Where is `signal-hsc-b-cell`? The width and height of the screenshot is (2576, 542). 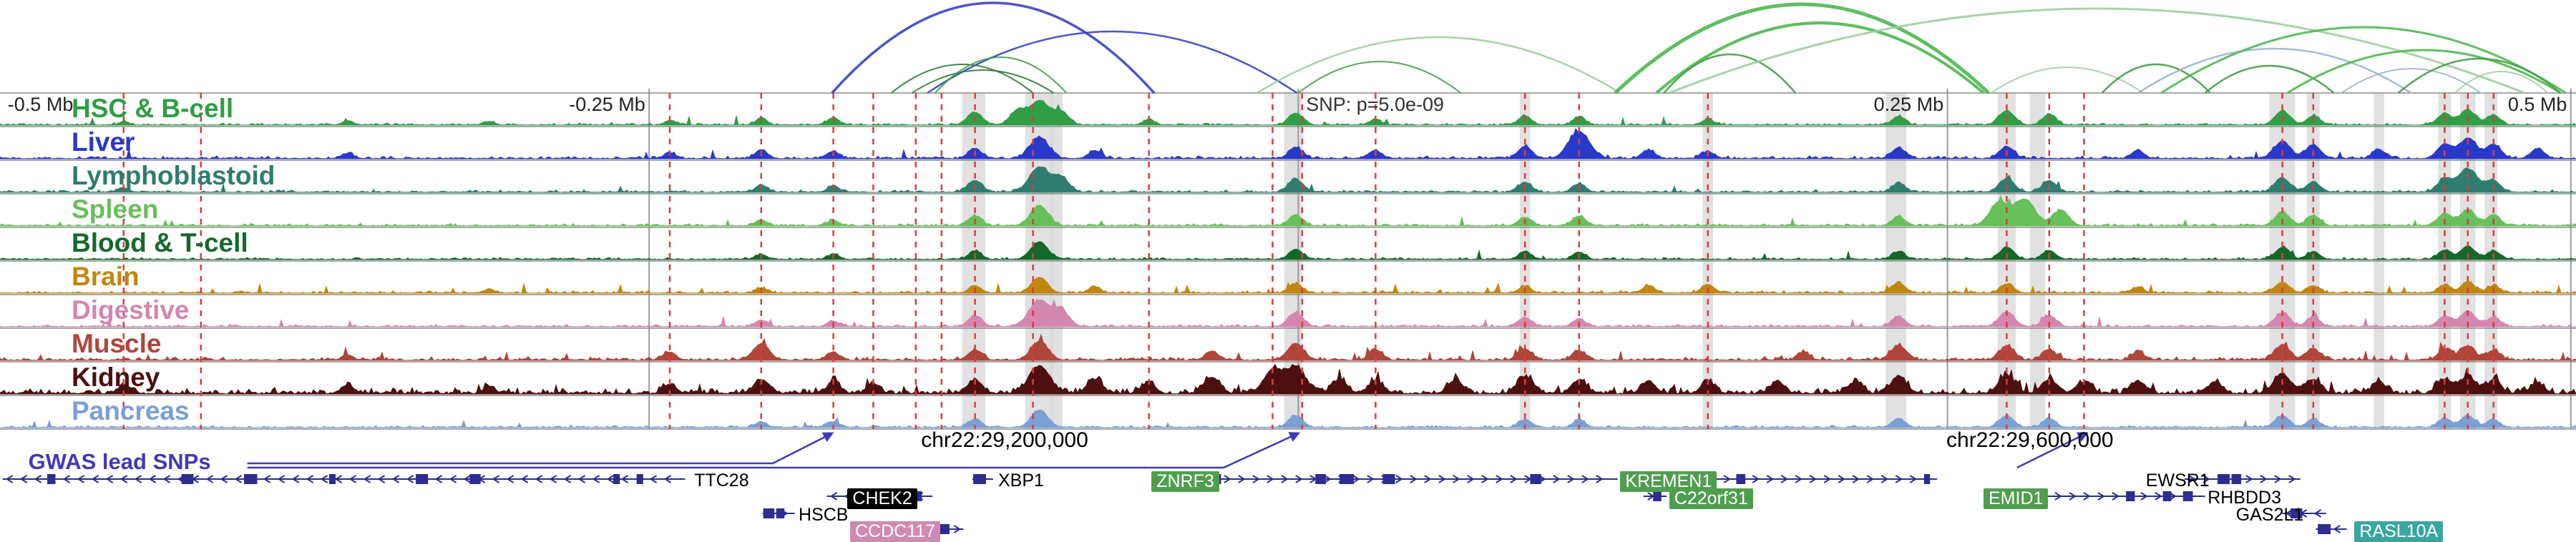 signal-hsc-b-cell is located at coordinates (1288, 112).